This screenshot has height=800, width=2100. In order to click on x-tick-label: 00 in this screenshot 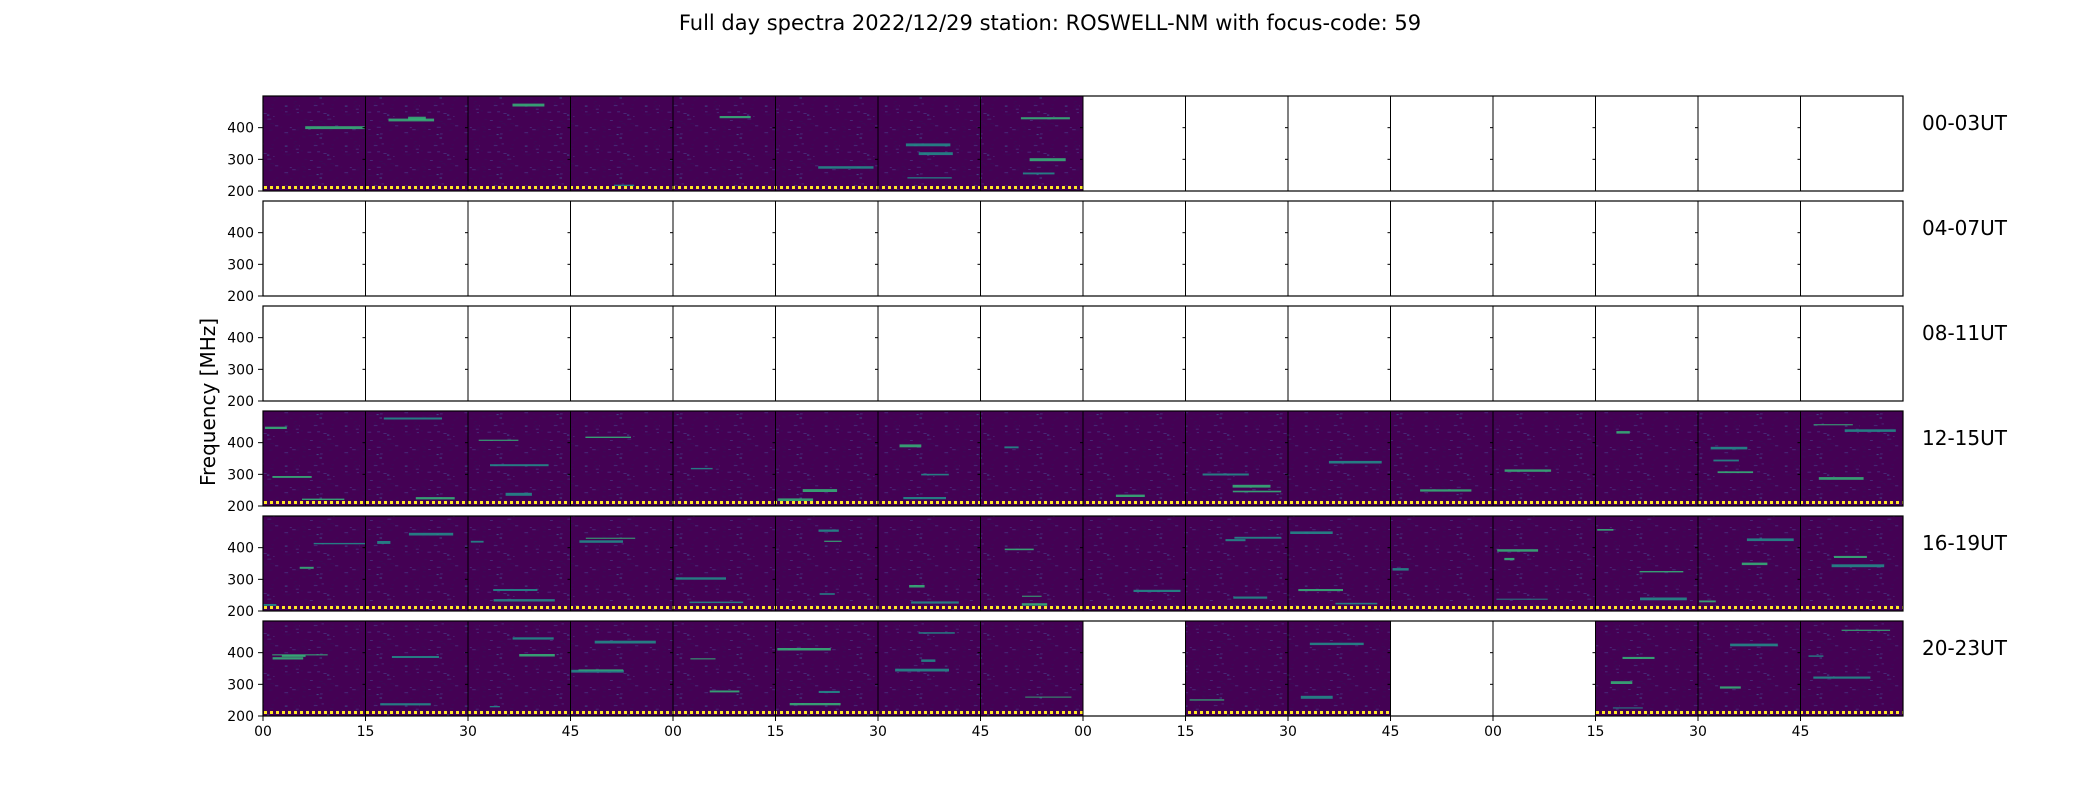, I will do `click(1083, 732)`.